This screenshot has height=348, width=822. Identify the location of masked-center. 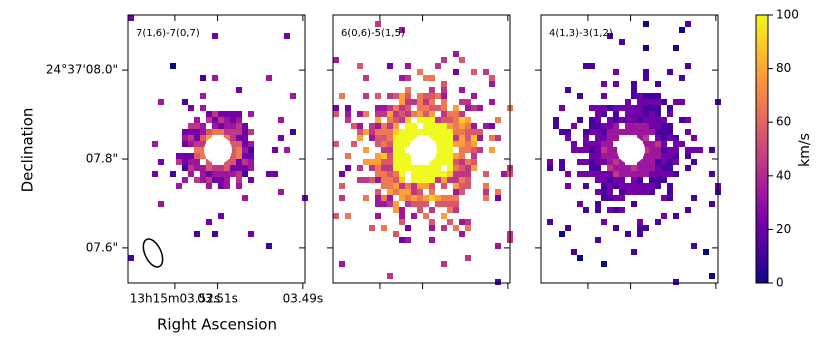
(423, 150).